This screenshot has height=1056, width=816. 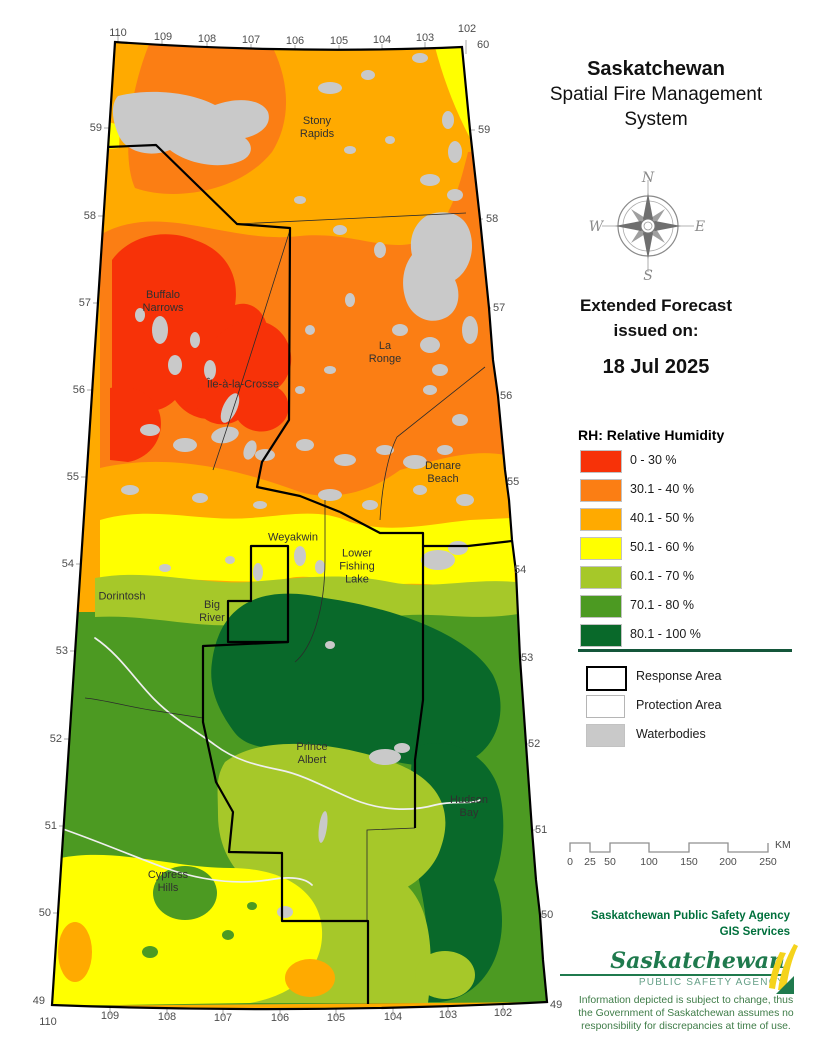 I want to click on protection-area-swatch, so click(x=605, y=706).